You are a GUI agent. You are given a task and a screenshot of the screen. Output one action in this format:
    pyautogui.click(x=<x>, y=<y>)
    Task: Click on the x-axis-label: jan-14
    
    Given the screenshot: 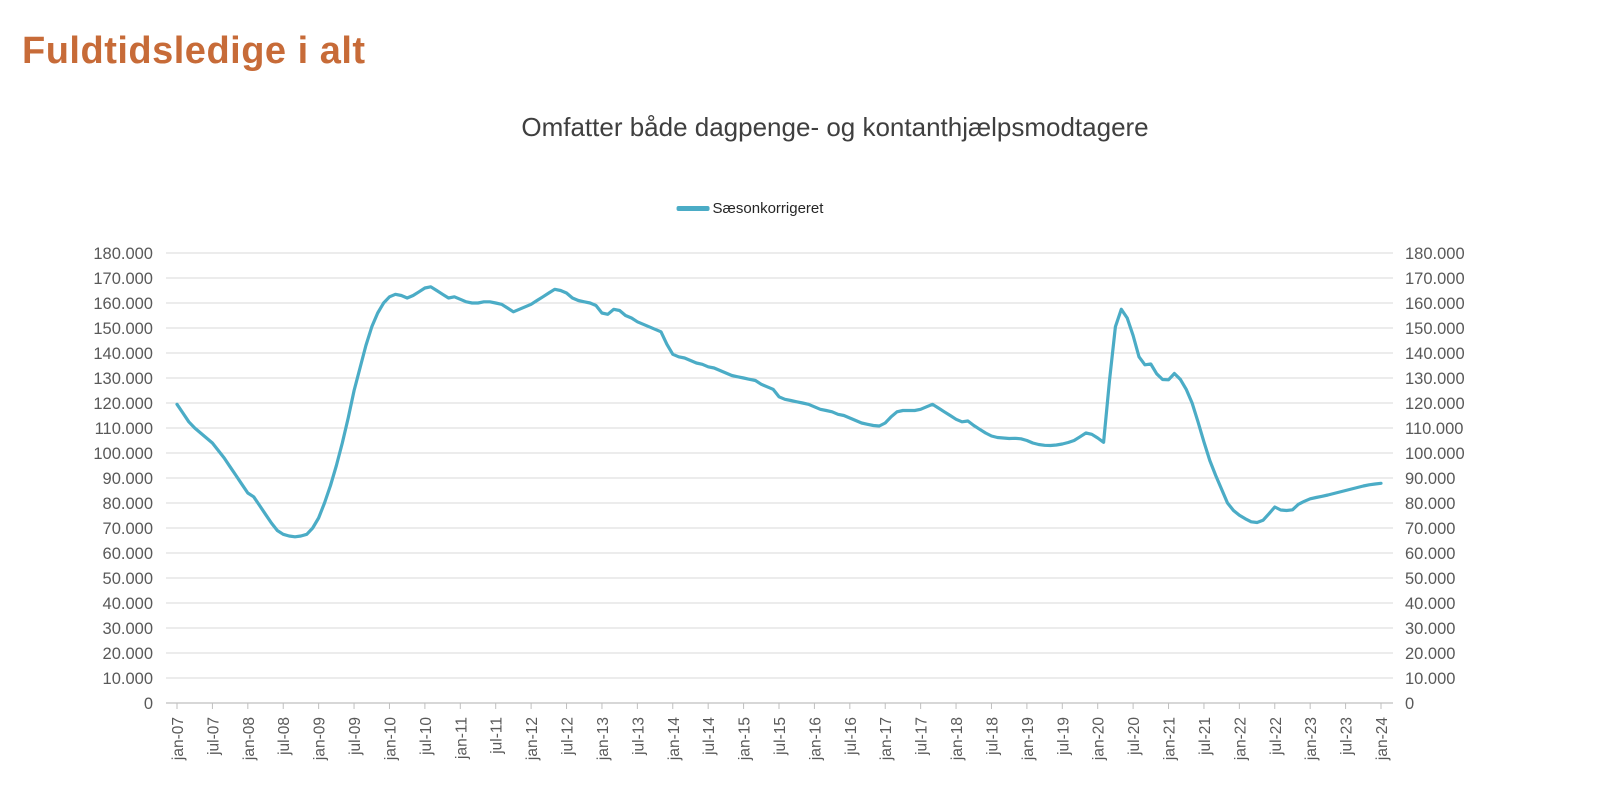 What is the action you would take?
    pyautogui.click(x=674, y=739)
    